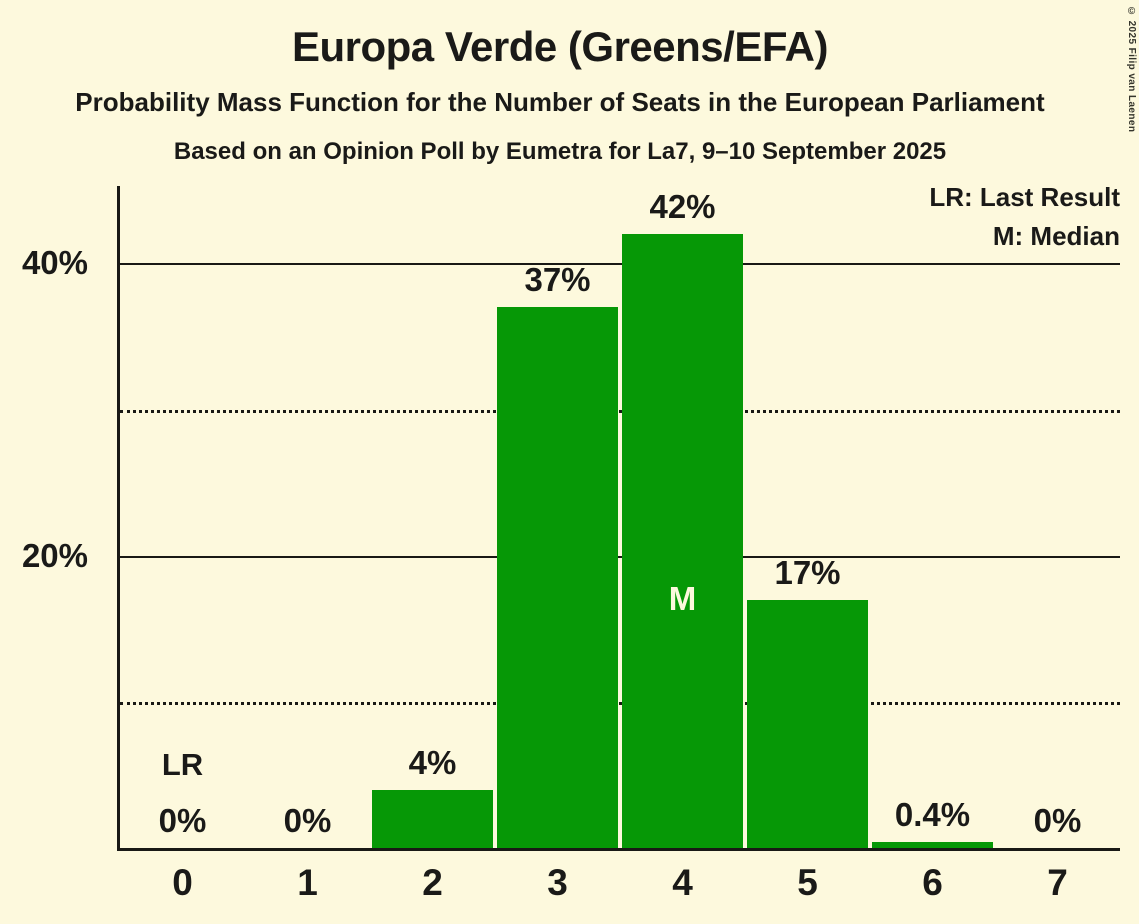 The width and height of the screenshot is (1139, 924). Describe the element at coordinates (1056, 236) in the screenshot. I see `legend-item-median: M: Median` at that location.